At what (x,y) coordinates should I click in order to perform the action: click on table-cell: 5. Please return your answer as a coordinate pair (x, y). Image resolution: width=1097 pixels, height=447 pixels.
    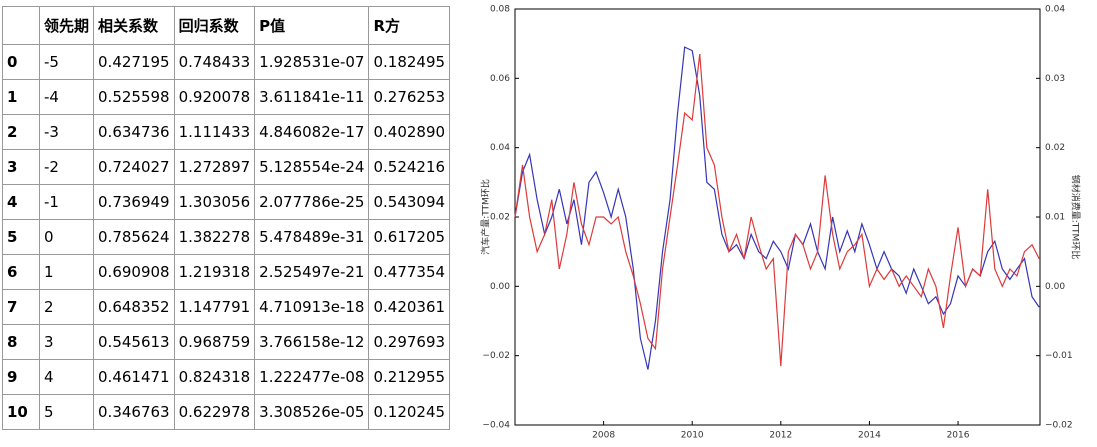
    Looking at the image, I should click on (66, 412).